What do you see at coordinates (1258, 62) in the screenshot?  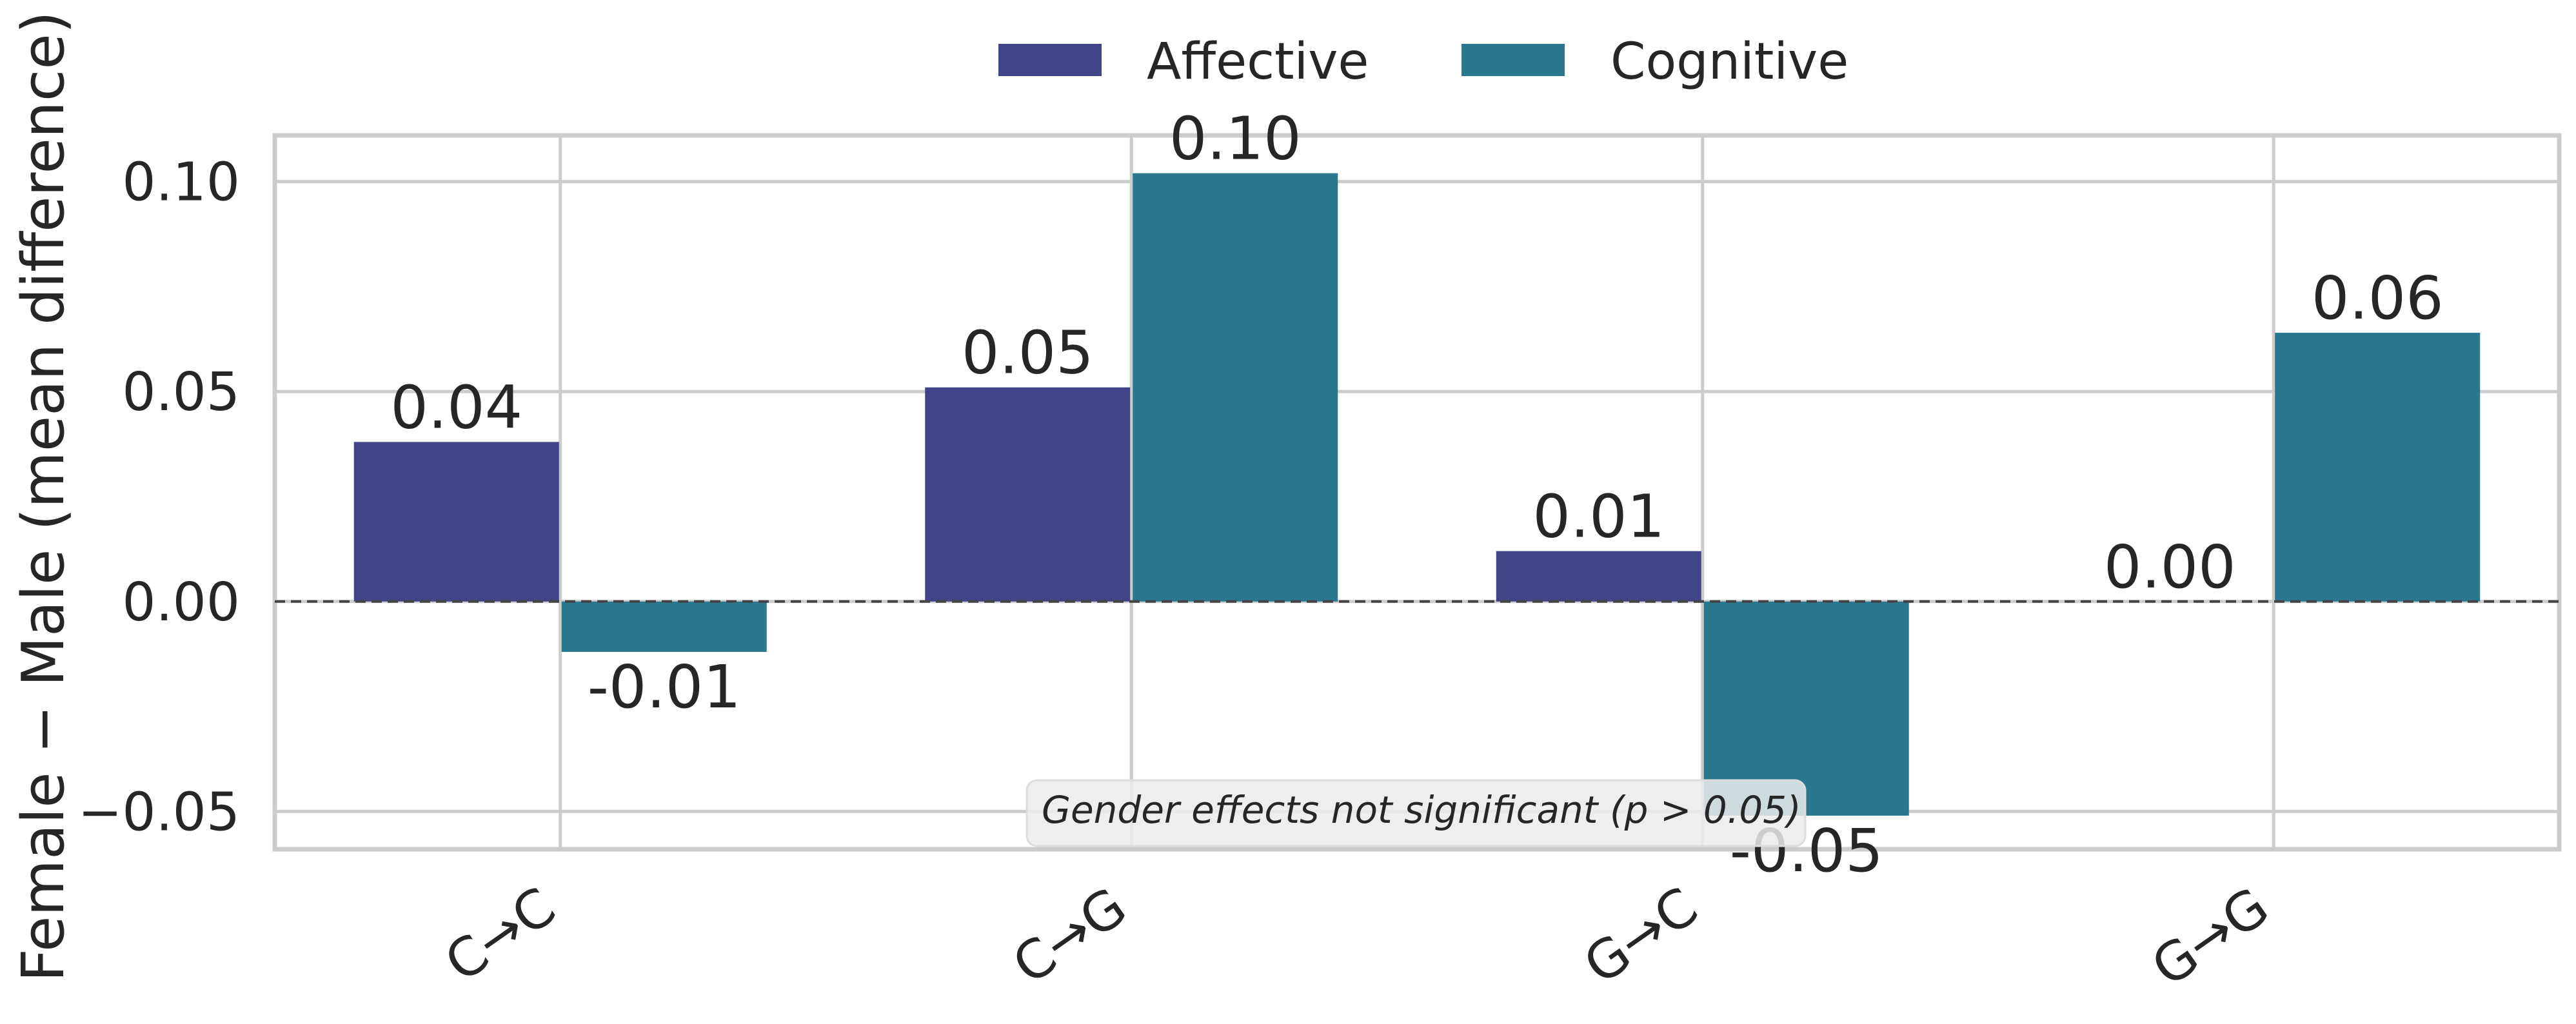 I see `legend-label-affective: Affective` at bounding box center [1258, 62].